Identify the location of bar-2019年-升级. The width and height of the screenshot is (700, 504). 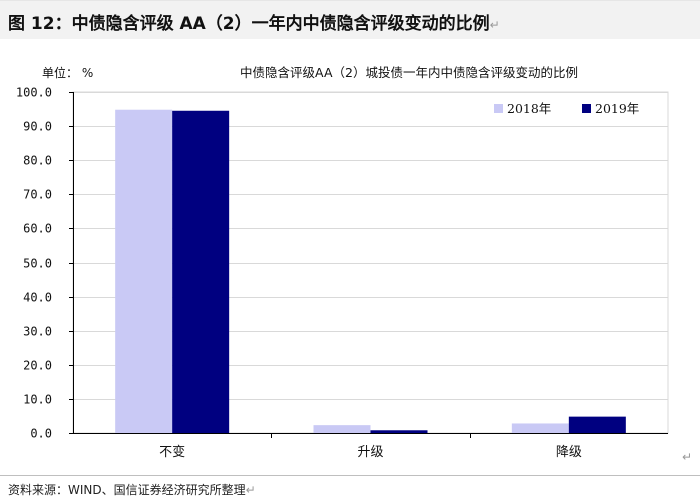
(399, 431).